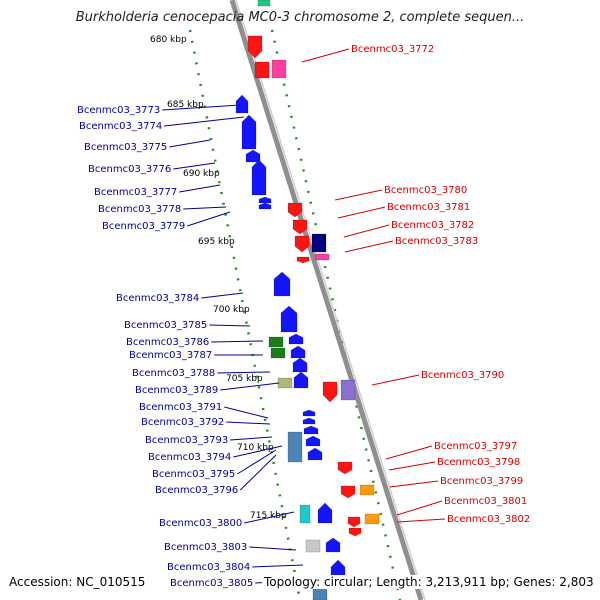 The height and width of the screenshot is (600, 600). I want to click on gene-label-right: Bcenmc03_3781, so click(428, 207).